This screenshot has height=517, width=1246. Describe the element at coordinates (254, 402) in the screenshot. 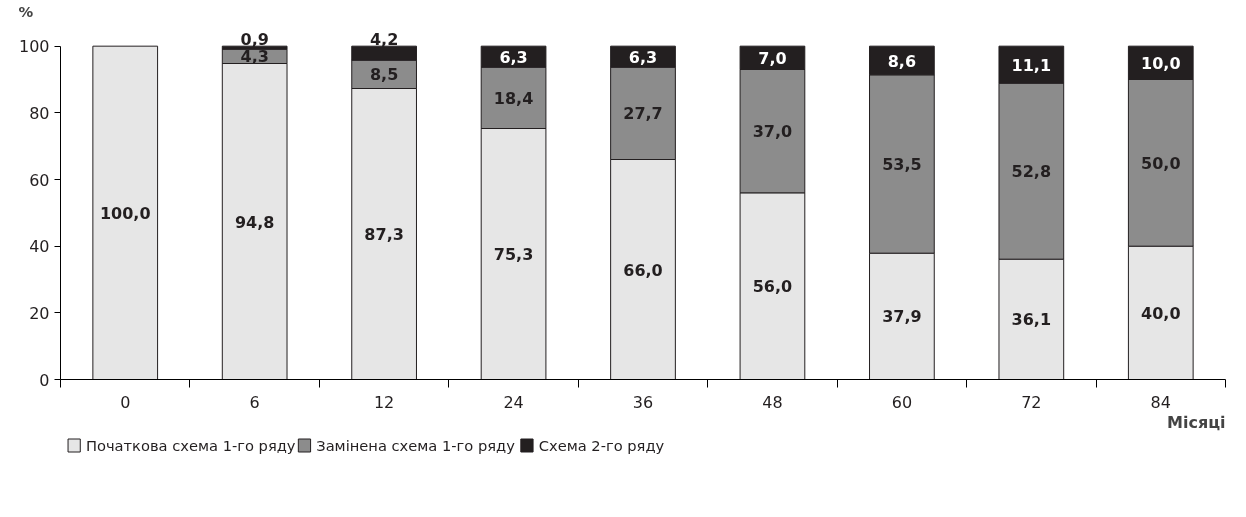

I see `x-tick-label: 6` at that location.